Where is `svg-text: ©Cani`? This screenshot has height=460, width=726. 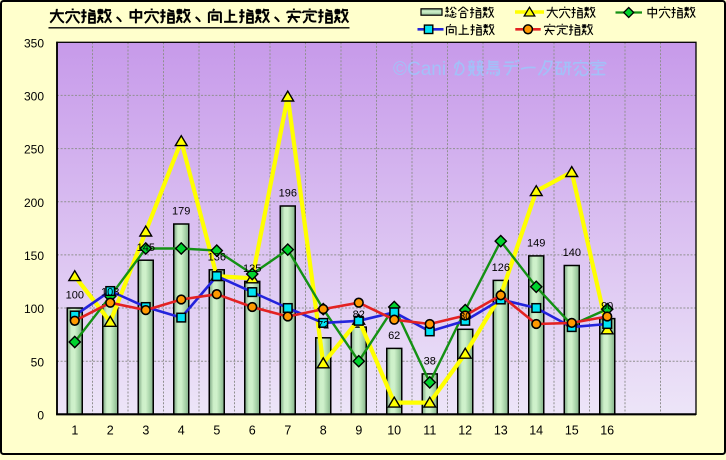 svg-text: ©Cani is located at coordinates (419, 69).